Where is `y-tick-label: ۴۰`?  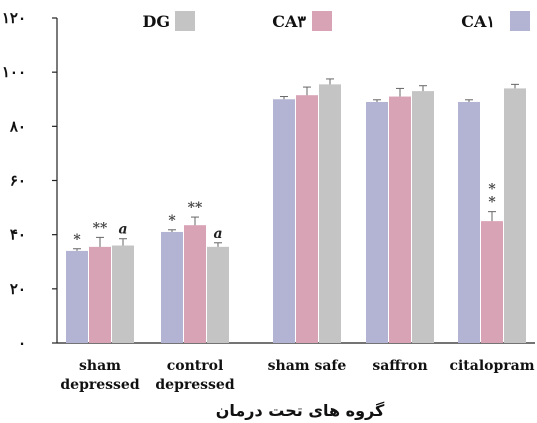
y-tick-label: ۴۰ is located at coordinates (18, 235).